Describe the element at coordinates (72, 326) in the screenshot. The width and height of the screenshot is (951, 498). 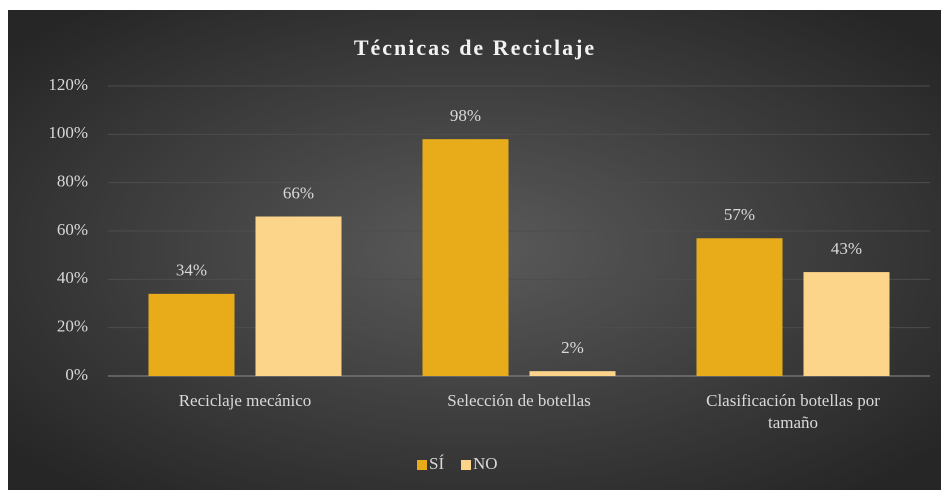
I see `y-tick-label: 20%` at that location.